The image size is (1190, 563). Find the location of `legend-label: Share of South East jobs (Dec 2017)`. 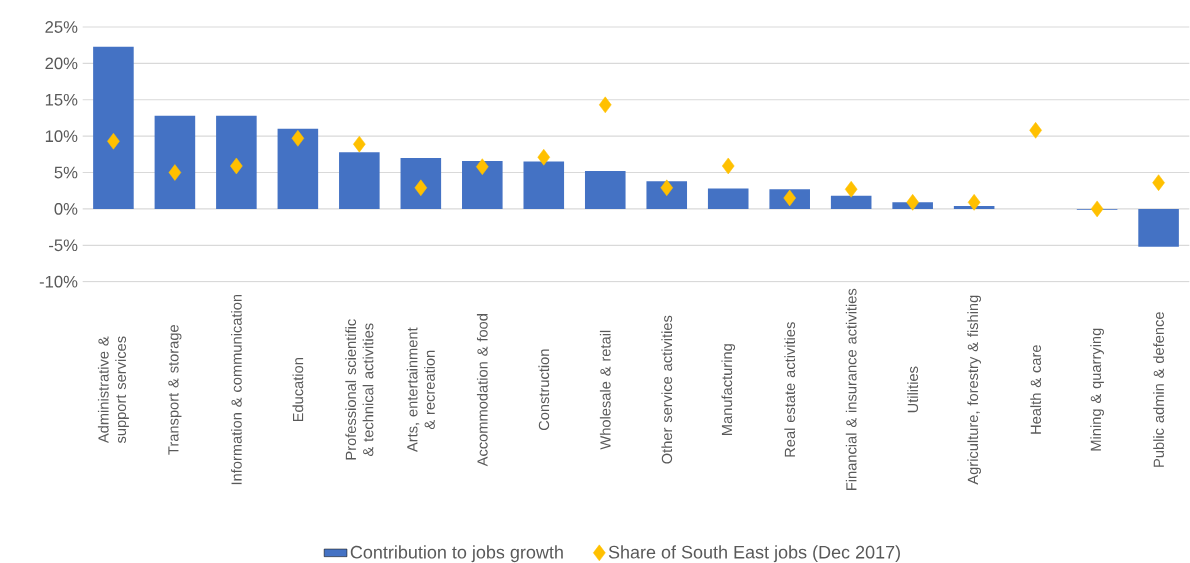

legend-label: Share of South East jobs (Dec 2017) is located at coordinates (754, 554).